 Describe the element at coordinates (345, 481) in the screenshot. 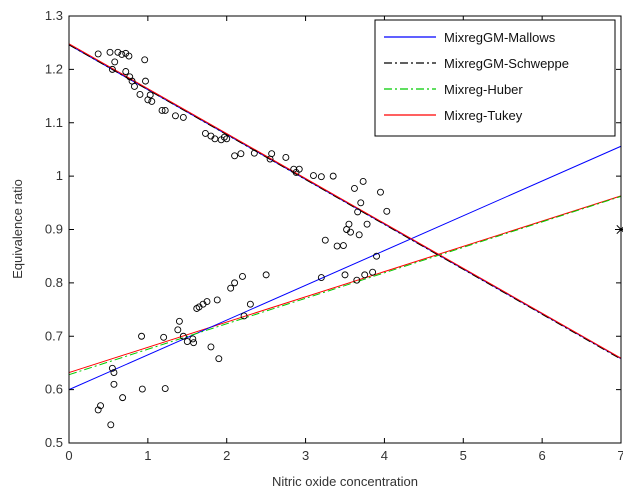

I see `x-axis-label: Nitric oxide concentration` at that location.